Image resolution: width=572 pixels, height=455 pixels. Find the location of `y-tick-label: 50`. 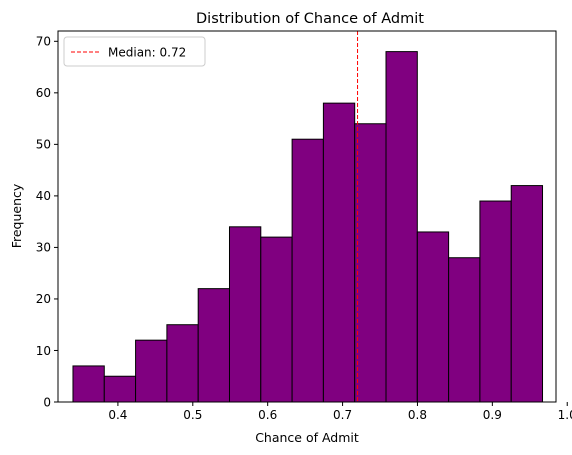

y-tick-label: 50 is located at coordinates (43, 145).